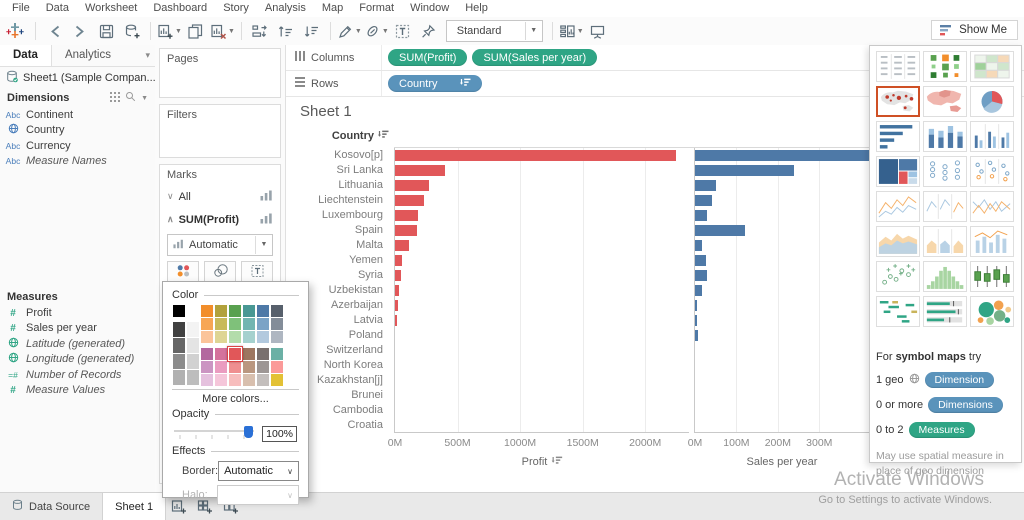 The image size is (1024, 520). I want to click on new-dashboard-button, so click(205, 506).